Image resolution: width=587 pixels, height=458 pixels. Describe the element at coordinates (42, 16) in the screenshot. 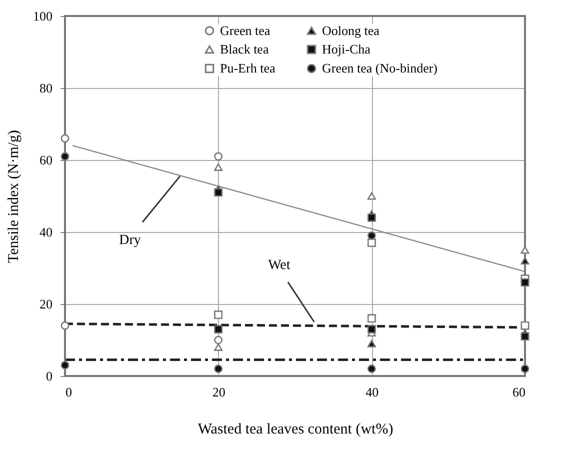

I see `y-tick-label: 100` at that location.